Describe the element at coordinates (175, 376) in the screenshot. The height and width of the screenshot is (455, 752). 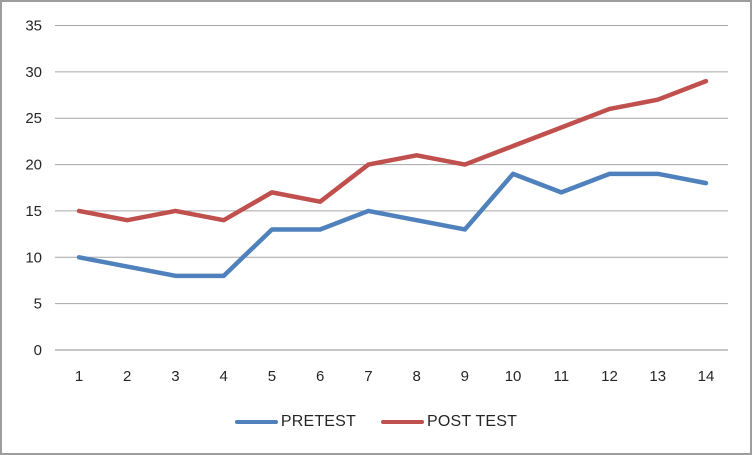
I see `x-tick-label-3: 3` at that location.